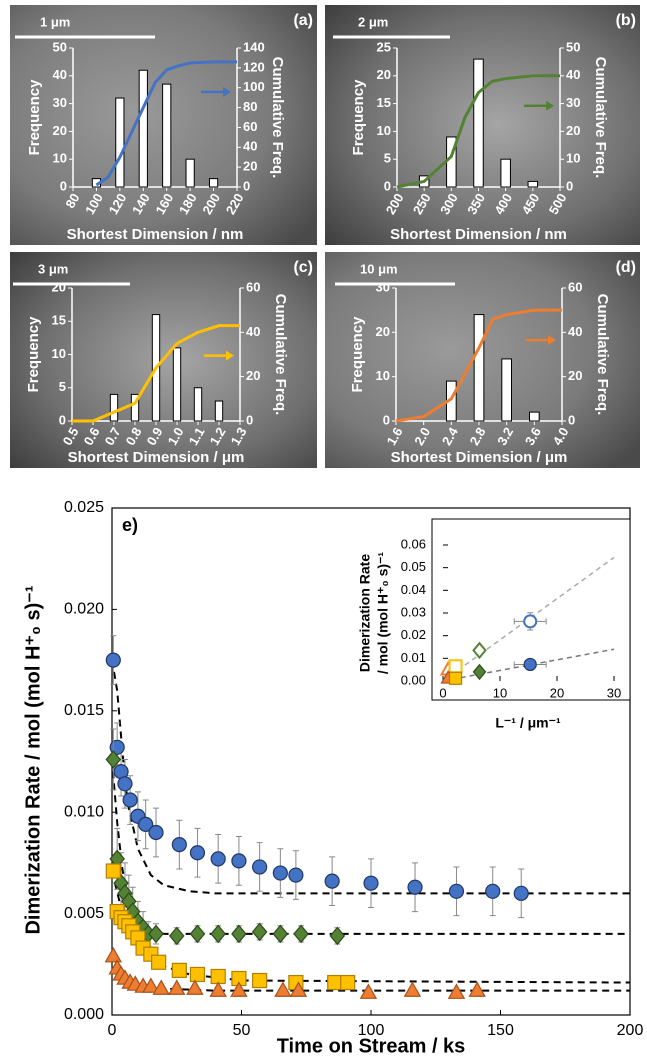 Image resolution: width=647 pixels, height=1059 pixels. I want to click on x-tick-label: 30, so click(614, 692).